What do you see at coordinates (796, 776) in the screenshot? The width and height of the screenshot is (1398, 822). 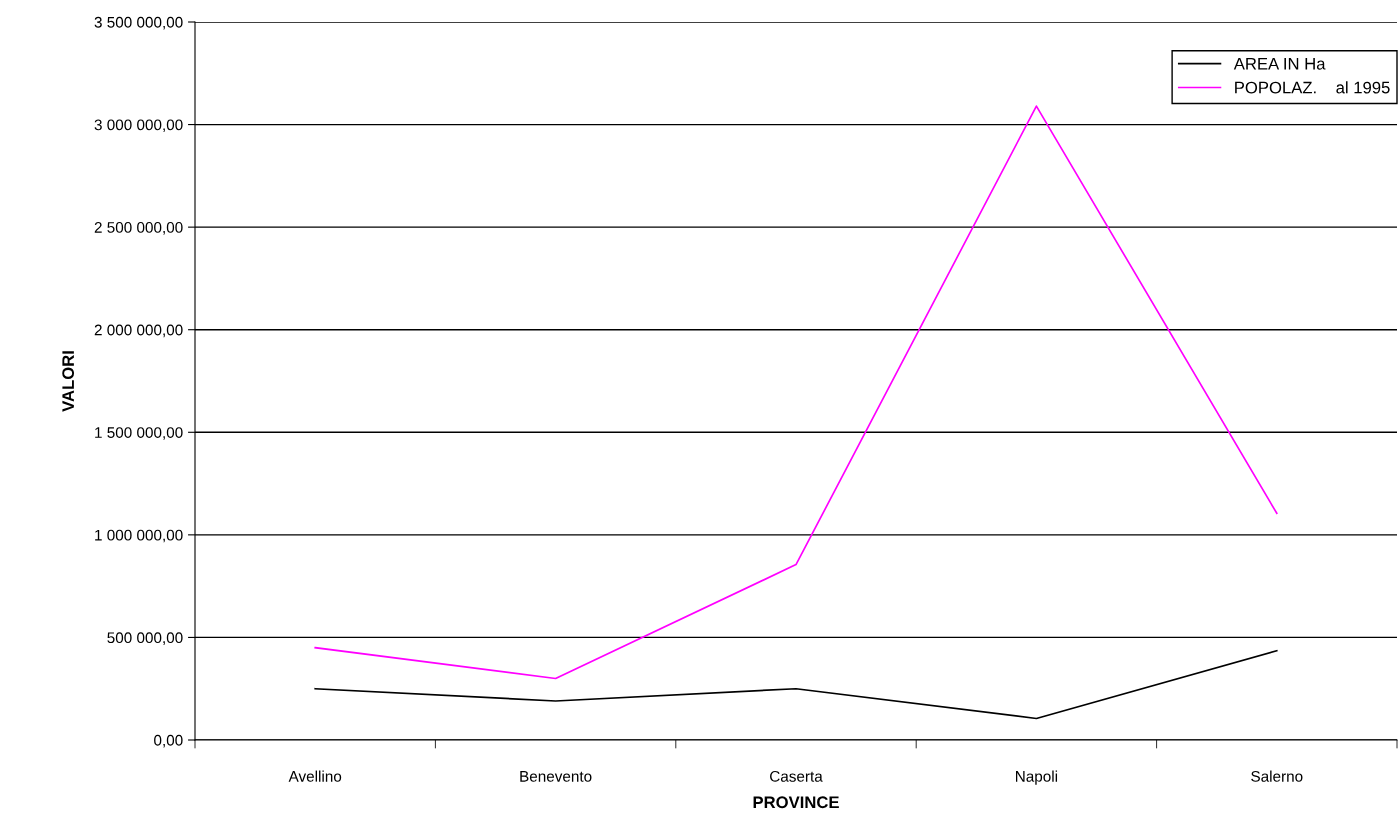 I see `x-tick-label: Caserta` at bounding box center [796, 776].